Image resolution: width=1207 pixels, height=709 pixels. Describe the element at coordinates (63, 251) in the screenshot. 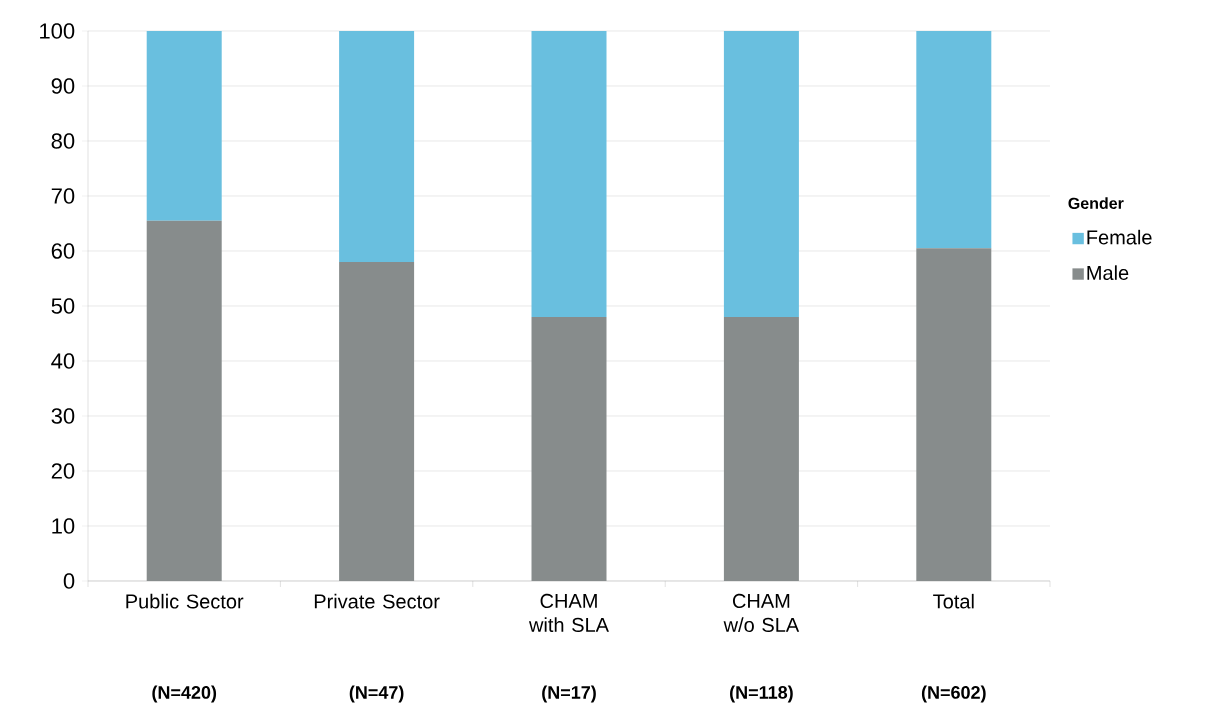

I see `y-tick-label: 60` at that location.